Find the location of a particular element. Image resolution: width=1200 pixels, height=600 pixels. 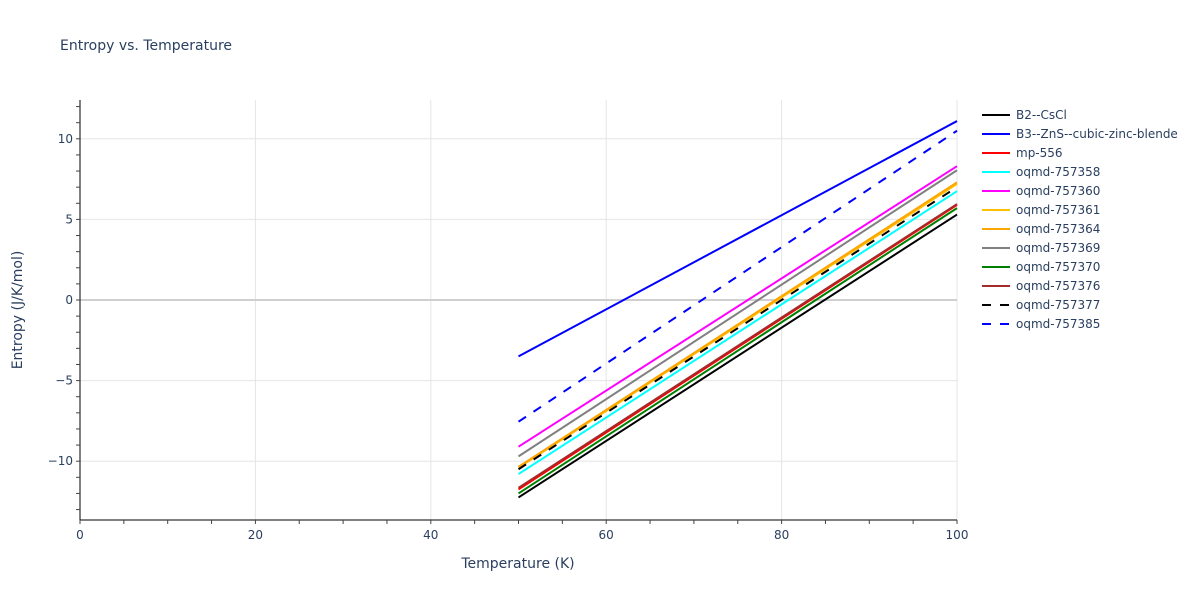

legend-item: oqmd-757370 is located at coordinates (1041, 267).